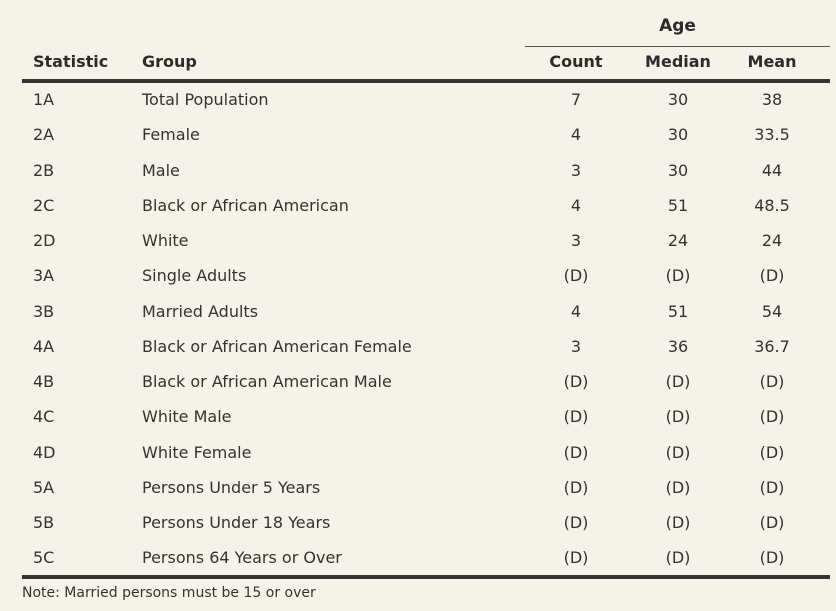  Describe the element at coordinates (426, 281) in the screenshot. I see `table-row: 3A Single Adults (D) (D) (D)` at that location.